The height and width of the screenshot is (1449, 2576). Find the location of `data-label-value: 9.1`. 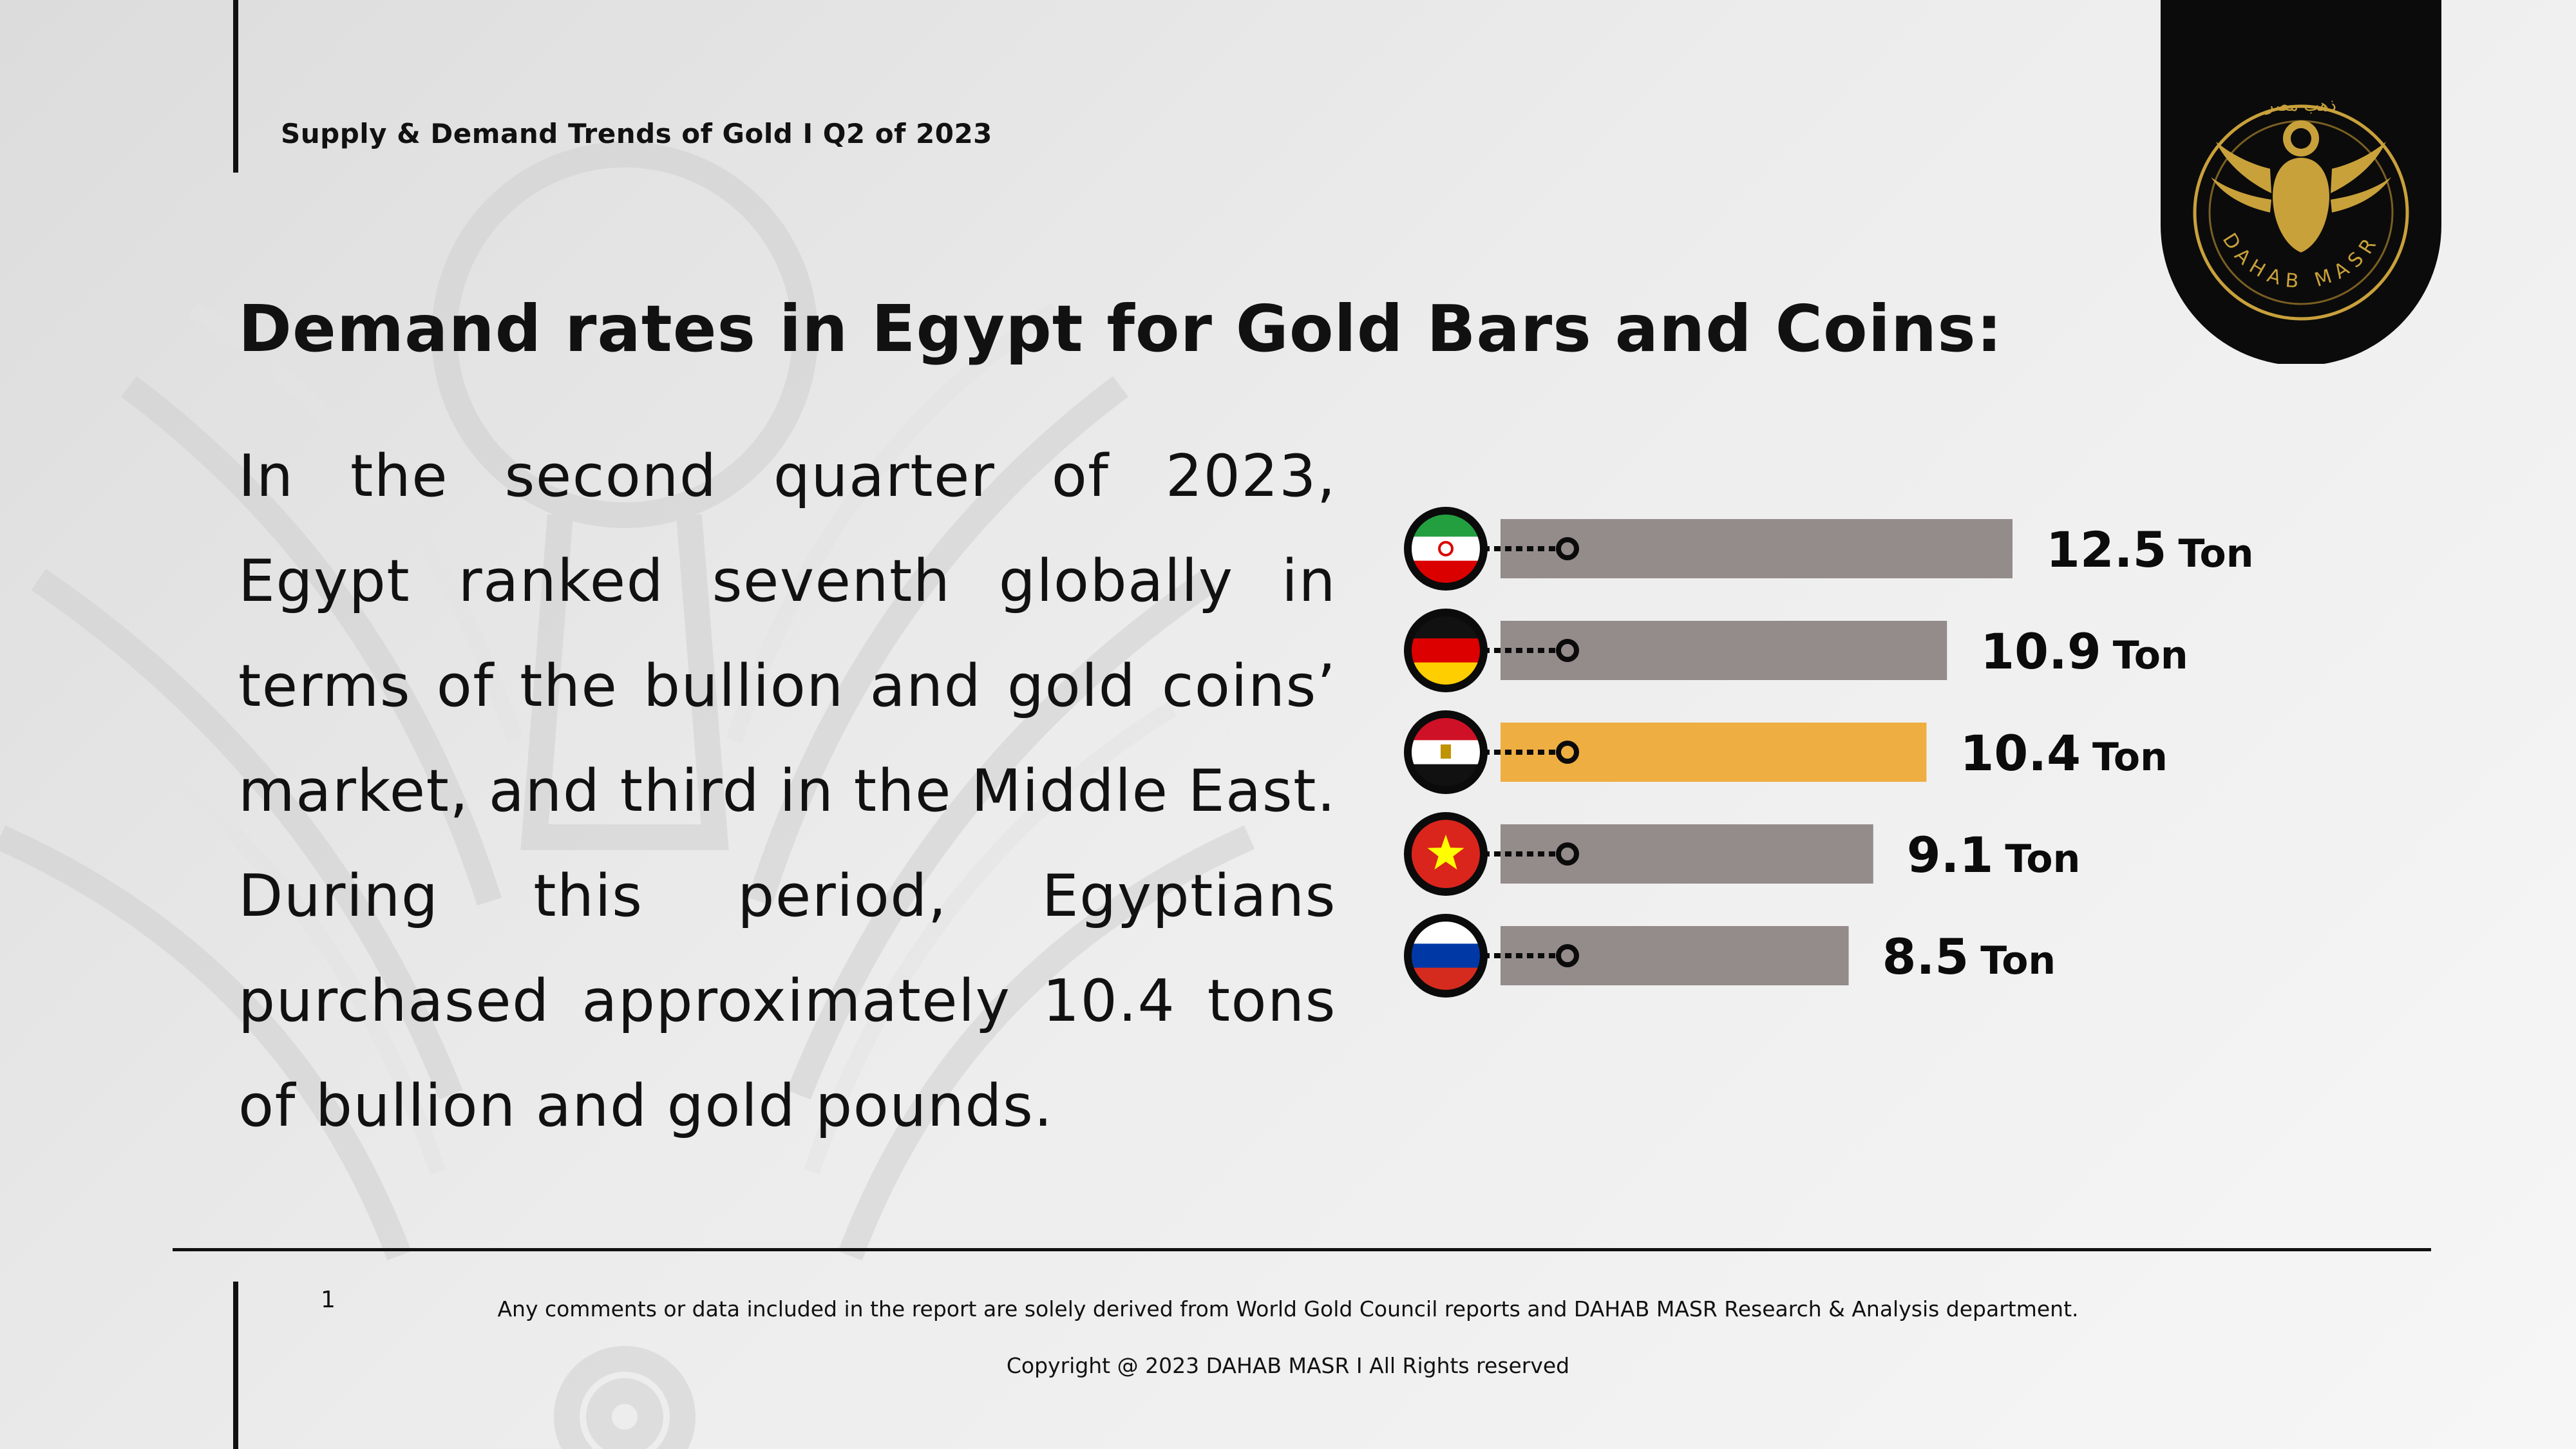

data-label-value: 9.1 is located at coordinates (1950, 855).